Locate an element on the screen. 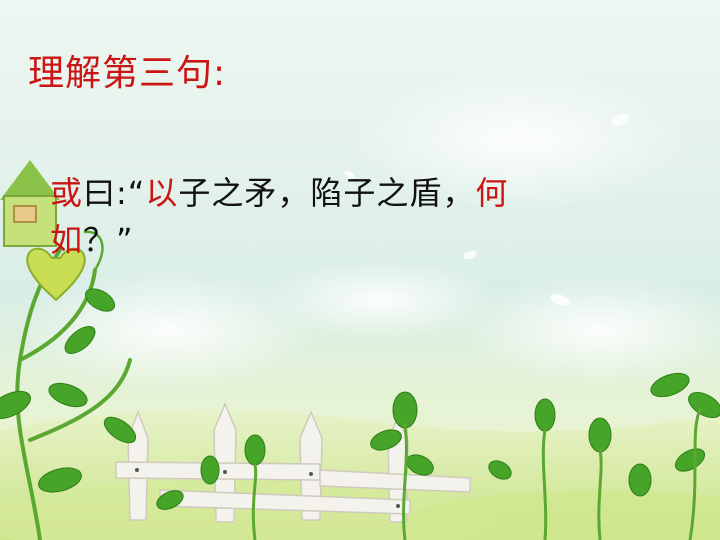 The width and height of the screenshot is (720, 540). sentence-part-end: ？” is located at coordinates (108, 240).